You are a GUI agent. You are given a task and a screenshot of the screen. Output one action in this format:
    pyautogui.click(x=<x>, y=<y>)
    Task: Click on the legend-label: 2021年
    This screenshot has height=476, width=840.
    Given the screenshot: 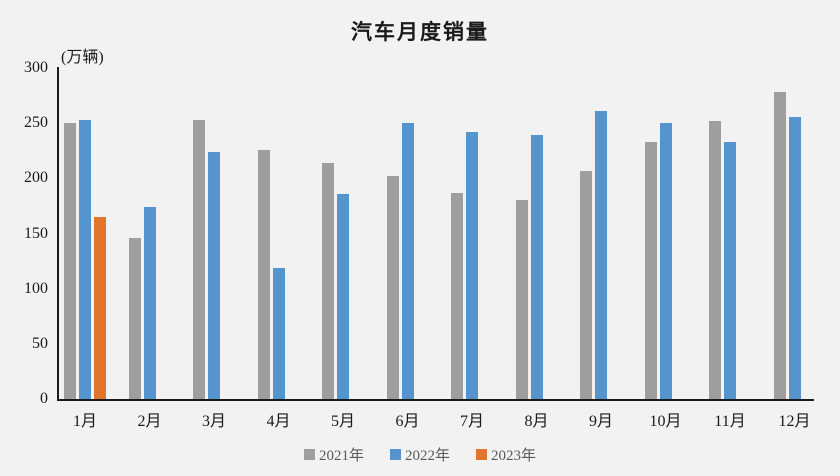 What is the action you would take?
    pyautogui.click(x=341, y=456)
    